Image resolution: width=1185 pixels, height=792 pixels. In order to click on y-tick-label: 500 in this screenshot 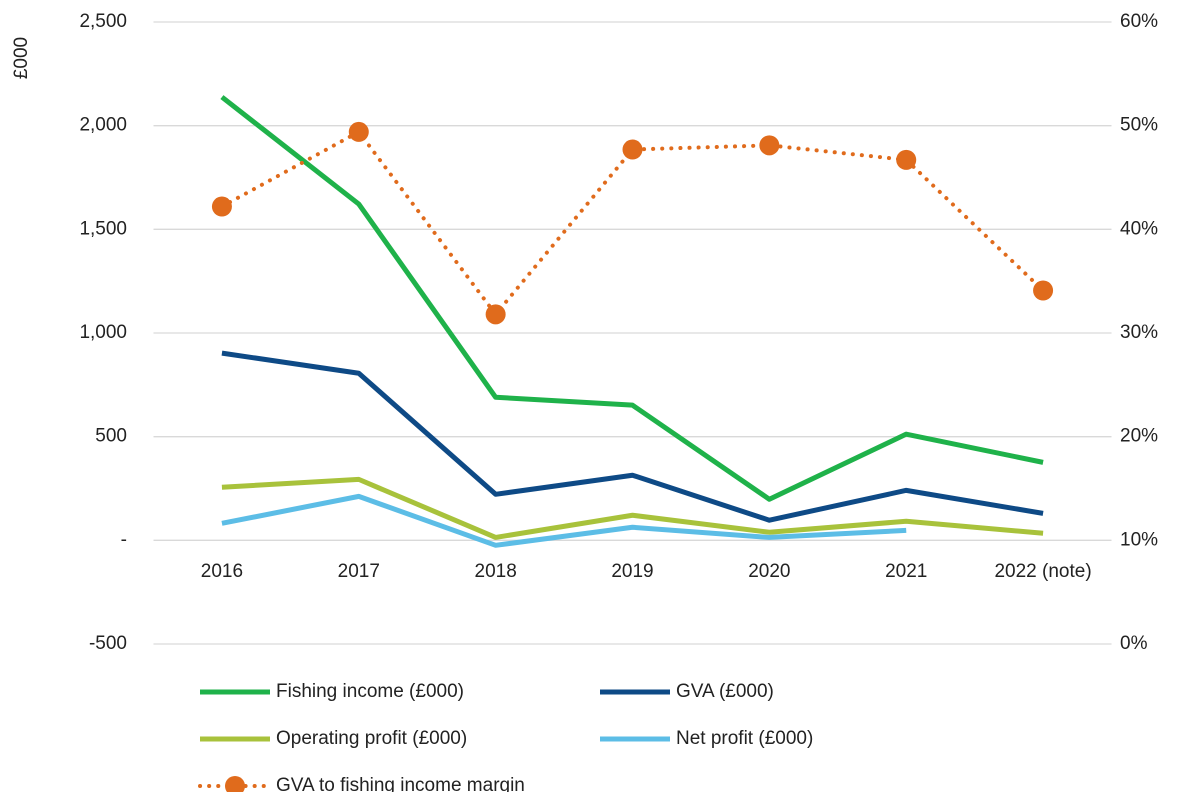, I will do `click(111, 436)`.